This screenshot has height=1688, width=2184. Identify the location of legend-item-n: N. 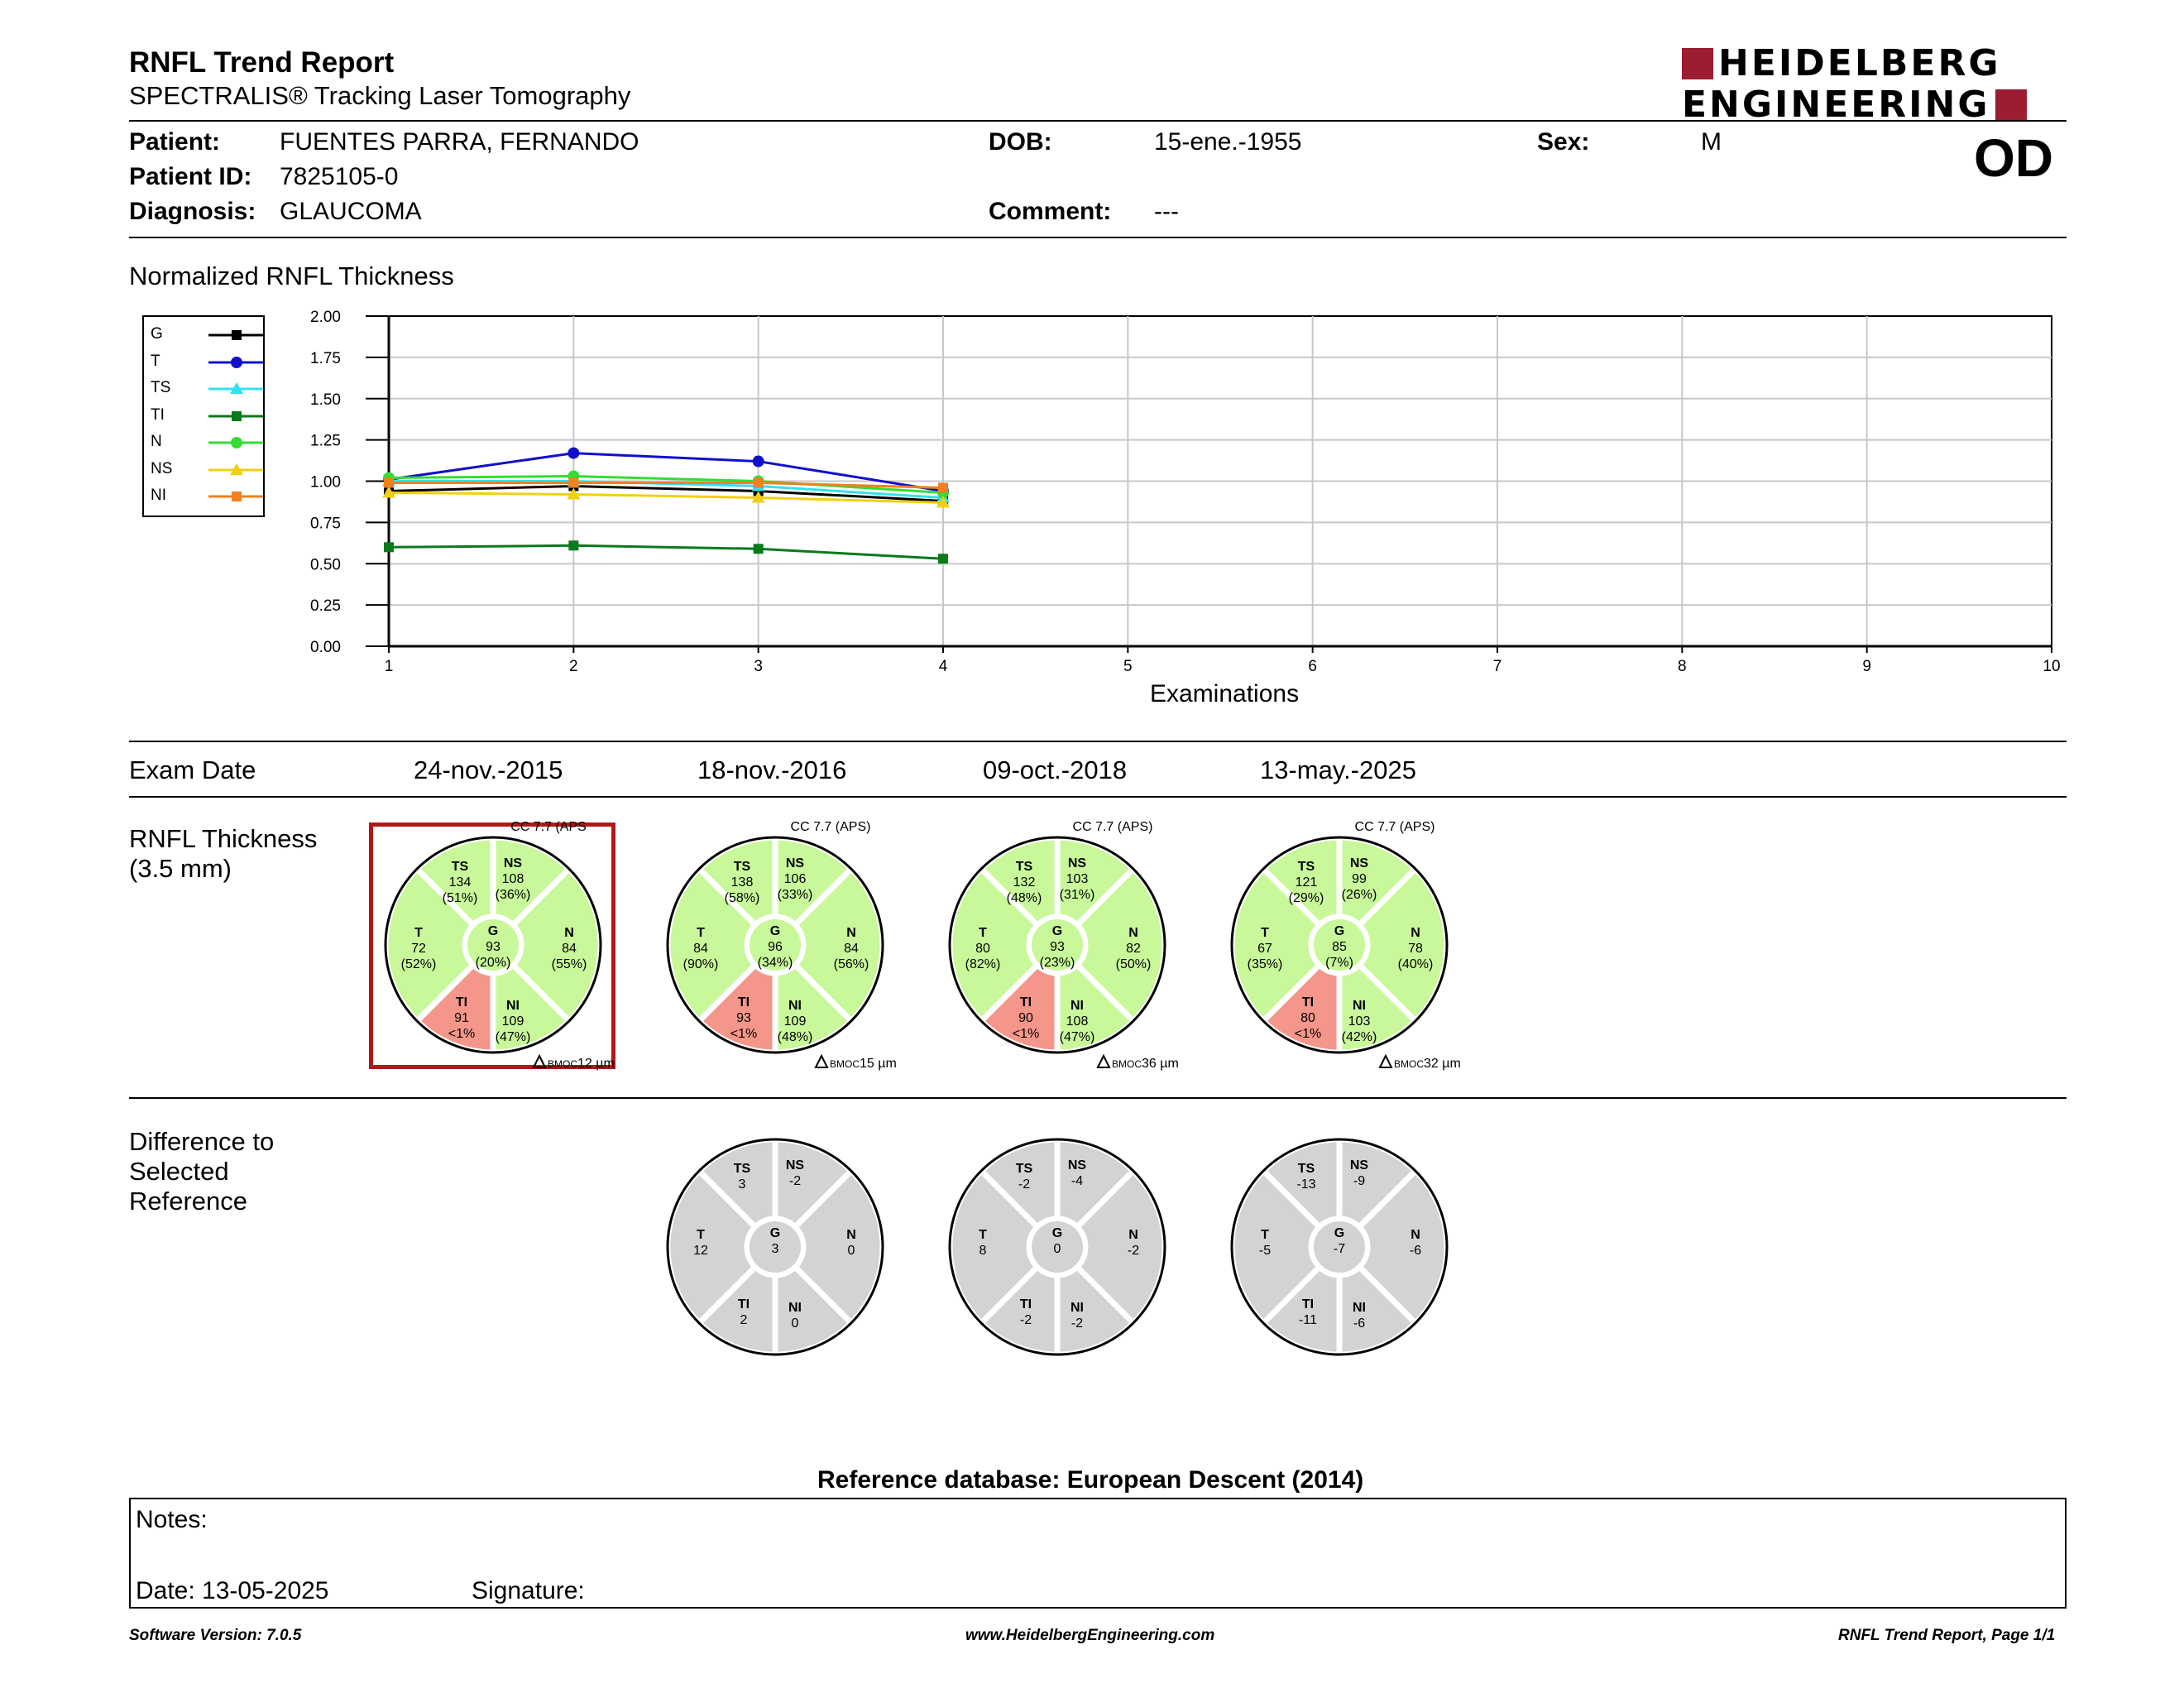
(207, 442).